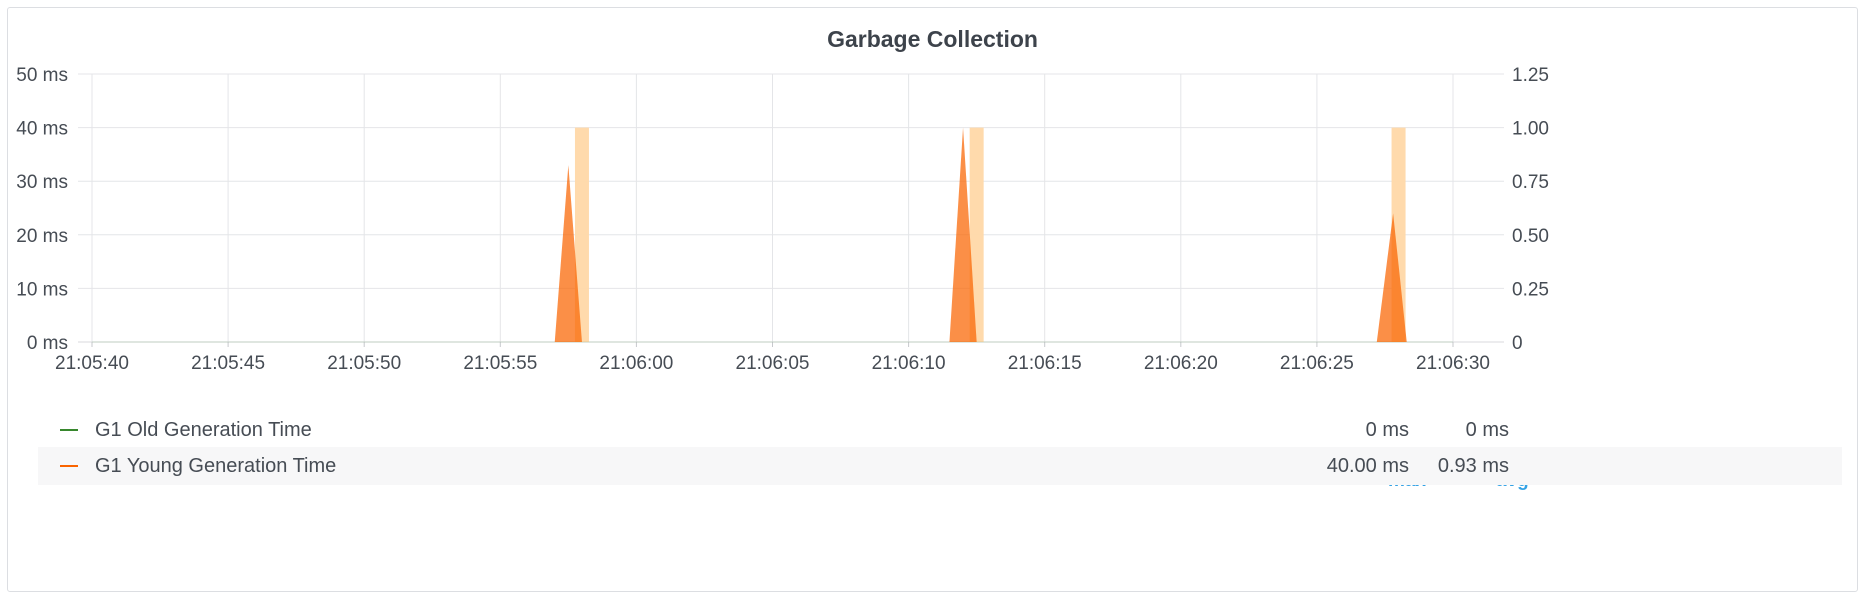  What do you see at coordinates (581, 234) in the screenshot?
I see `bar-mark` at bounding box center [581, 234].